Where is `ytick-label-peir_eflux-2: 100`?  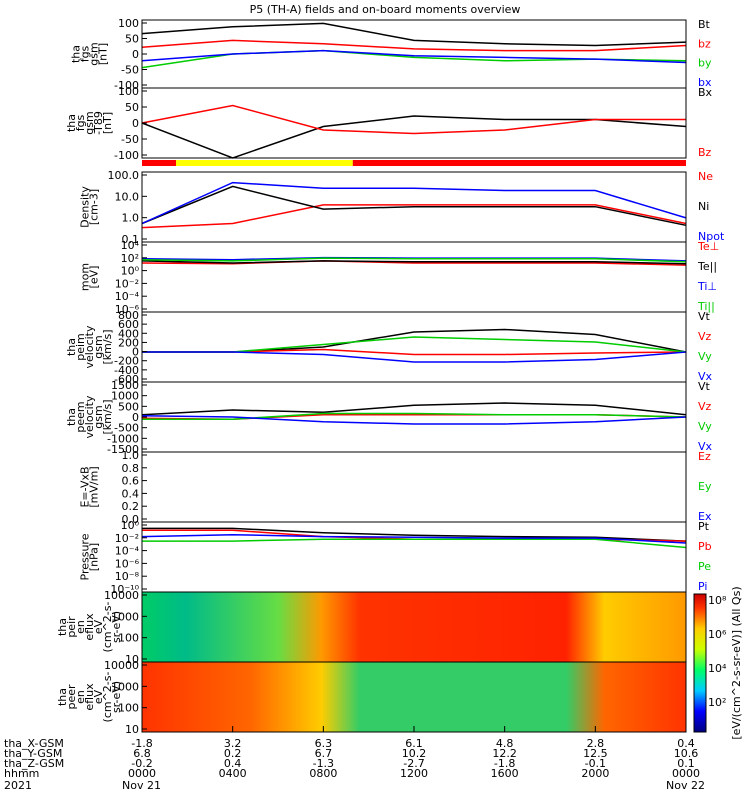
ytick-label-peir_eflux-2: 100 is located at coordinates (128, 638).